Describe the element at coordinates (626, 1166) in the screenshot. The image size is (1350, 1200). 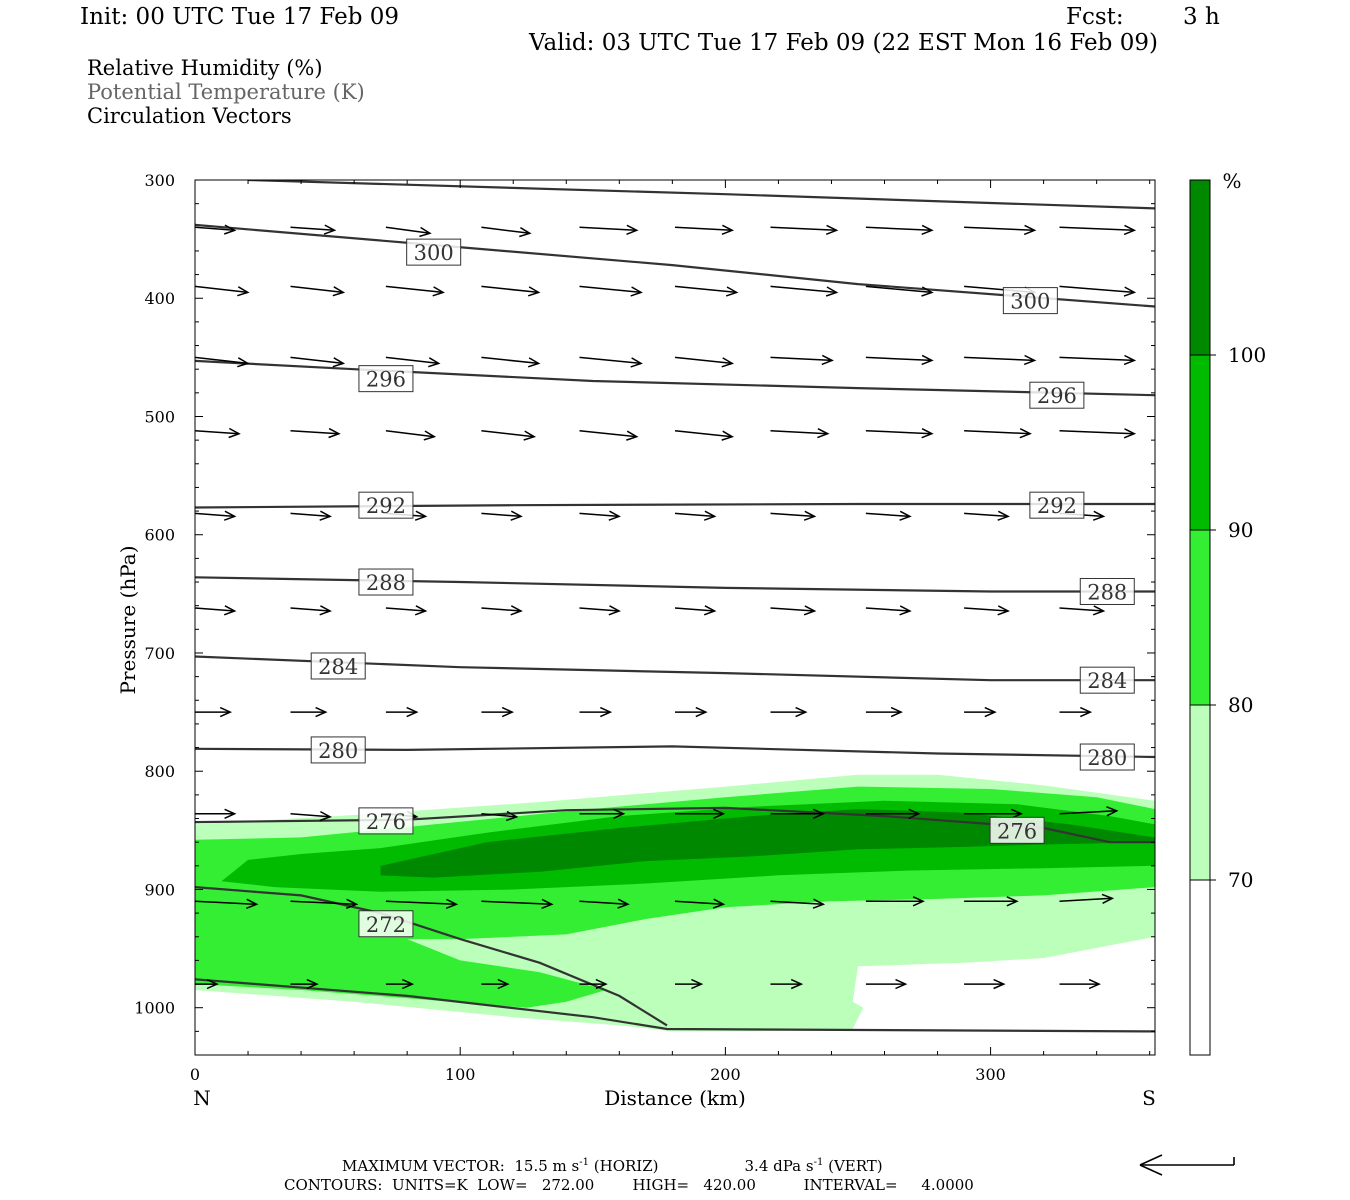
I see `horizontal-tag: (HORIZ)` at that location.